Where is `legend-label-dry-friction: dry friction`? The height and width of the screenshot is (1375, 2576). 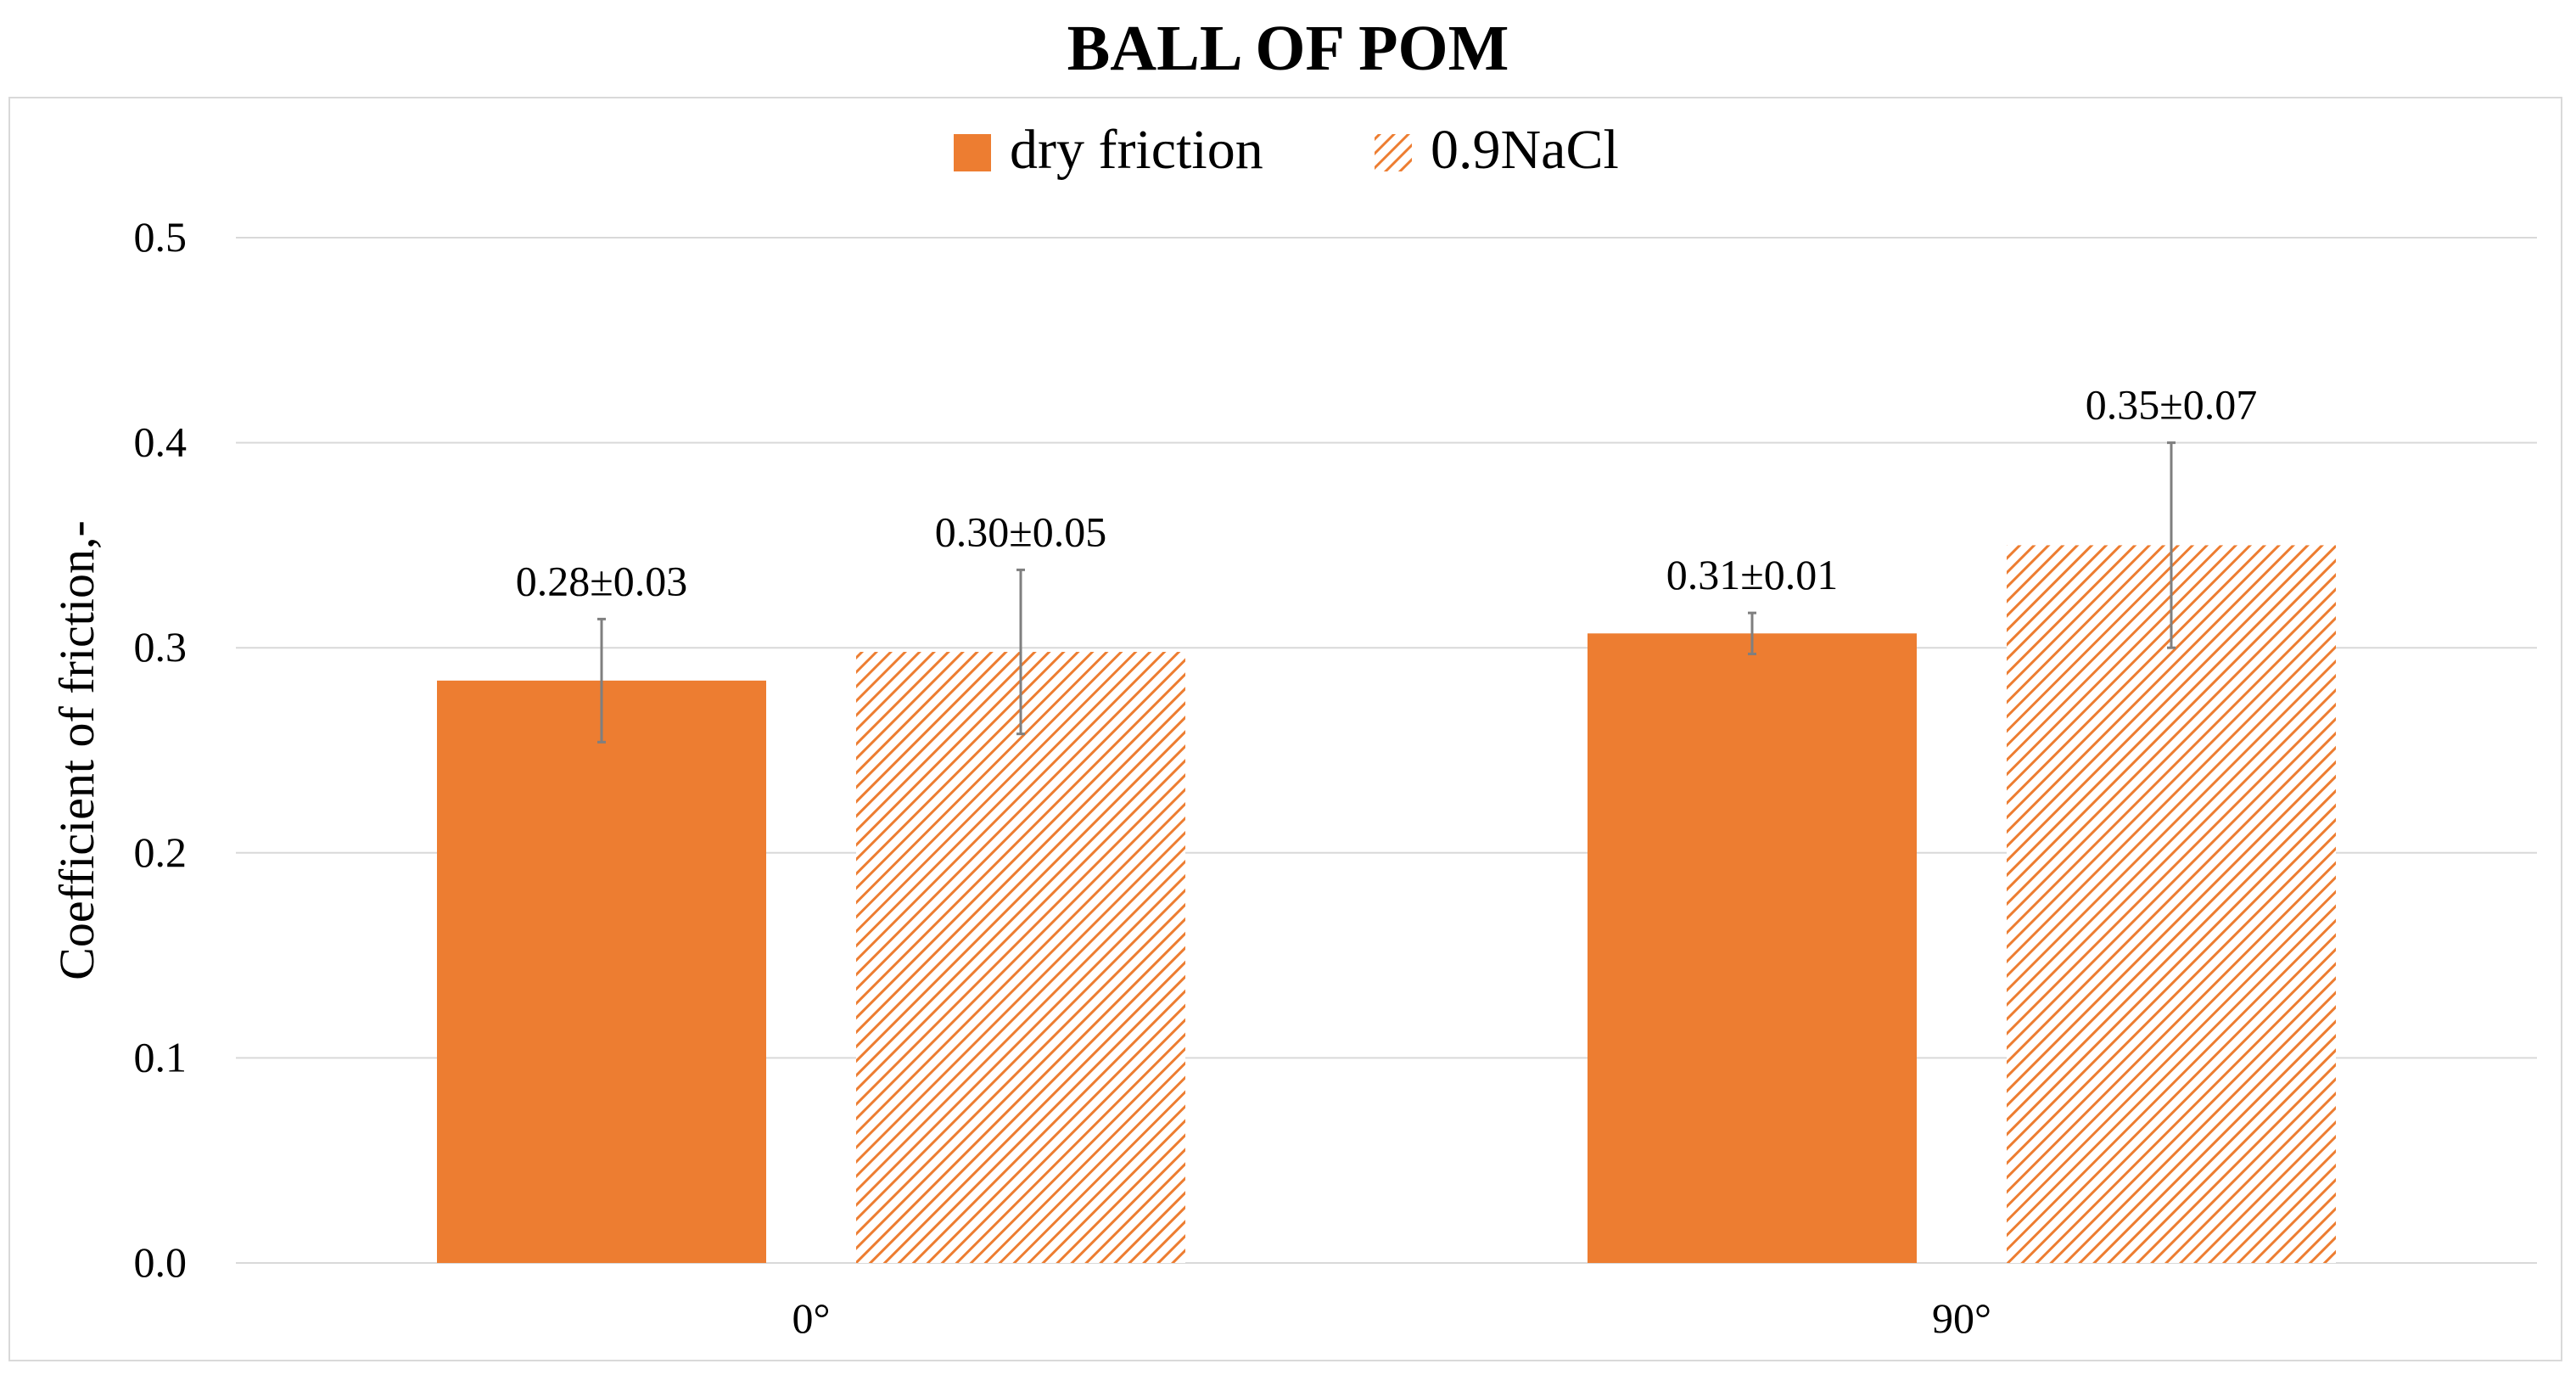
legend-label-dry-friction: dry friction is located at coordinates (1137, 150).